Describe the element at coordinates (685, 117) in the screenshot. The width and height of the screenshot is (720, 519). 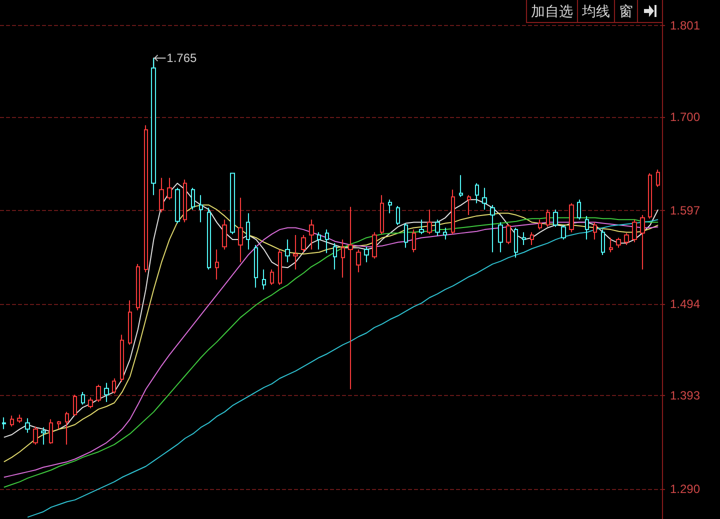
I see `y-tick-label: 1.700` at that location.